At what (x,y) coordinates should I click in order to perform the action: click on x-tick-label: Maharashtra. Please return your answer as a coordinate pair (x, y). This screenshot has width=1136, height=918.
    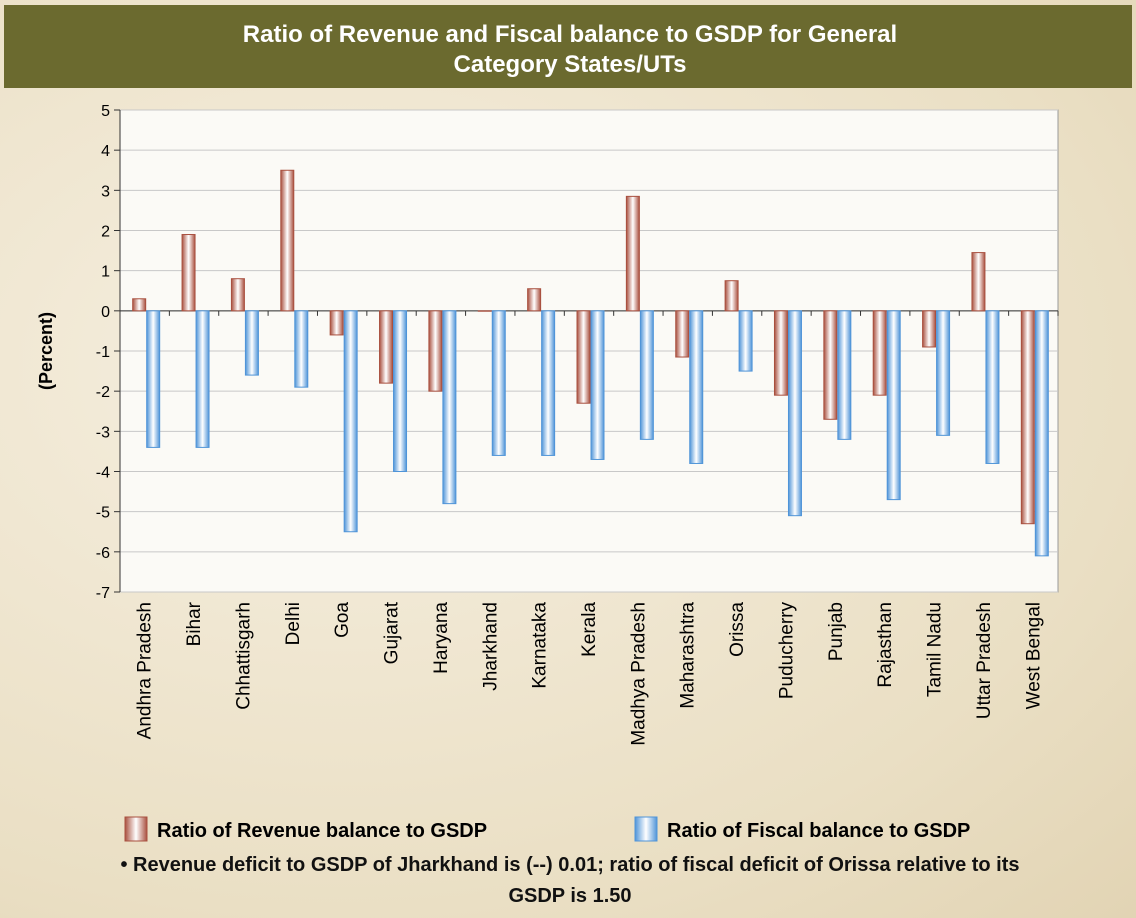
    Looking at the image, I should click on (688, 655).